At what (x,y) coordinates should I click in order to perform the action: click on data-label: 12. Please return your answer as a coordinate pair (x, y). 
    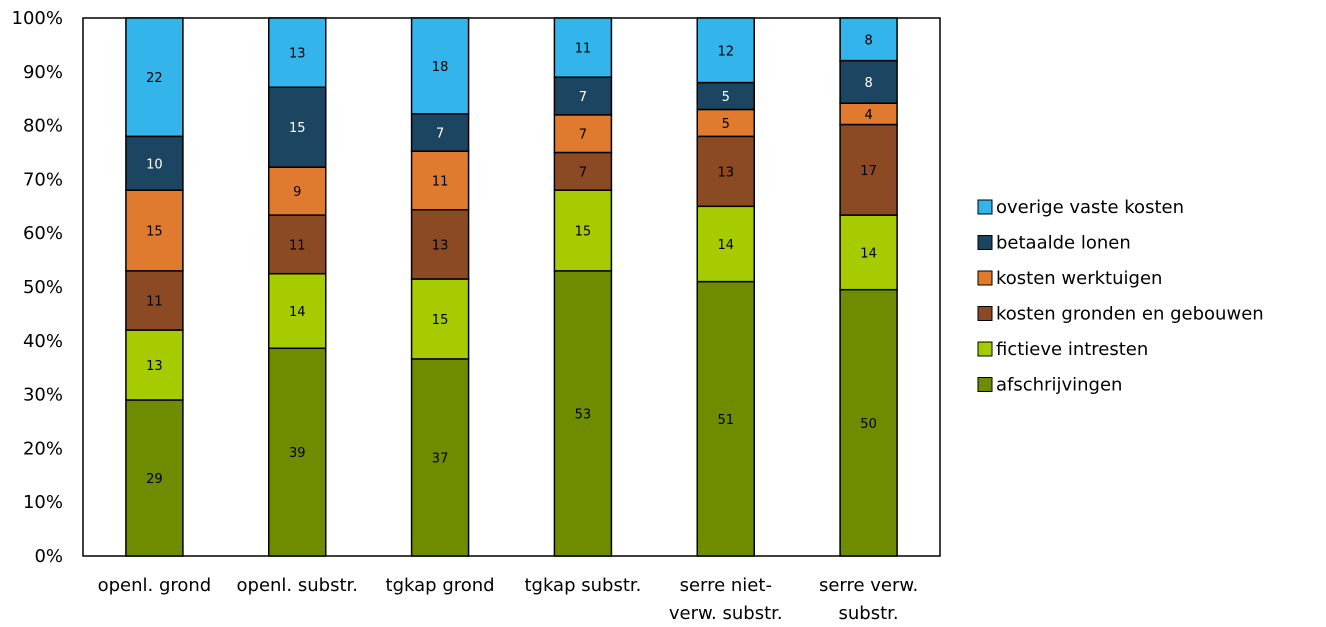
    Looking at the image, I should click on (725, 51).